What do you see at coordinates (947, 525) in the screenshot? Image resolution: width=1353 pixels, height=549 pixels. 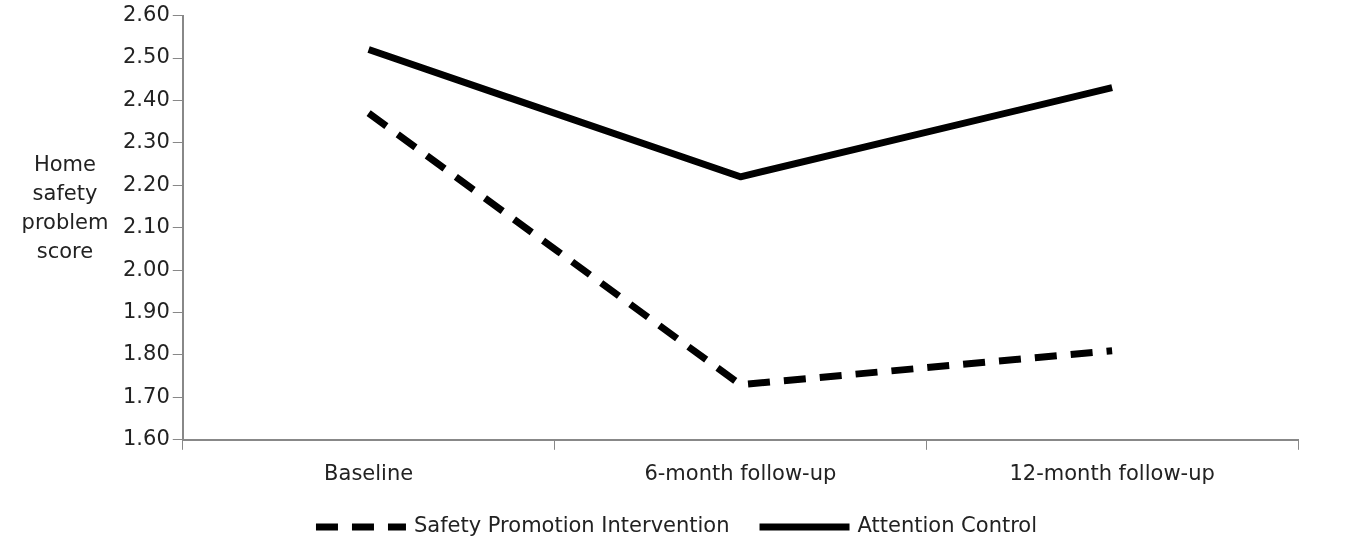 I see `legend-label: Attention Control` at bounding box center [947, 525].